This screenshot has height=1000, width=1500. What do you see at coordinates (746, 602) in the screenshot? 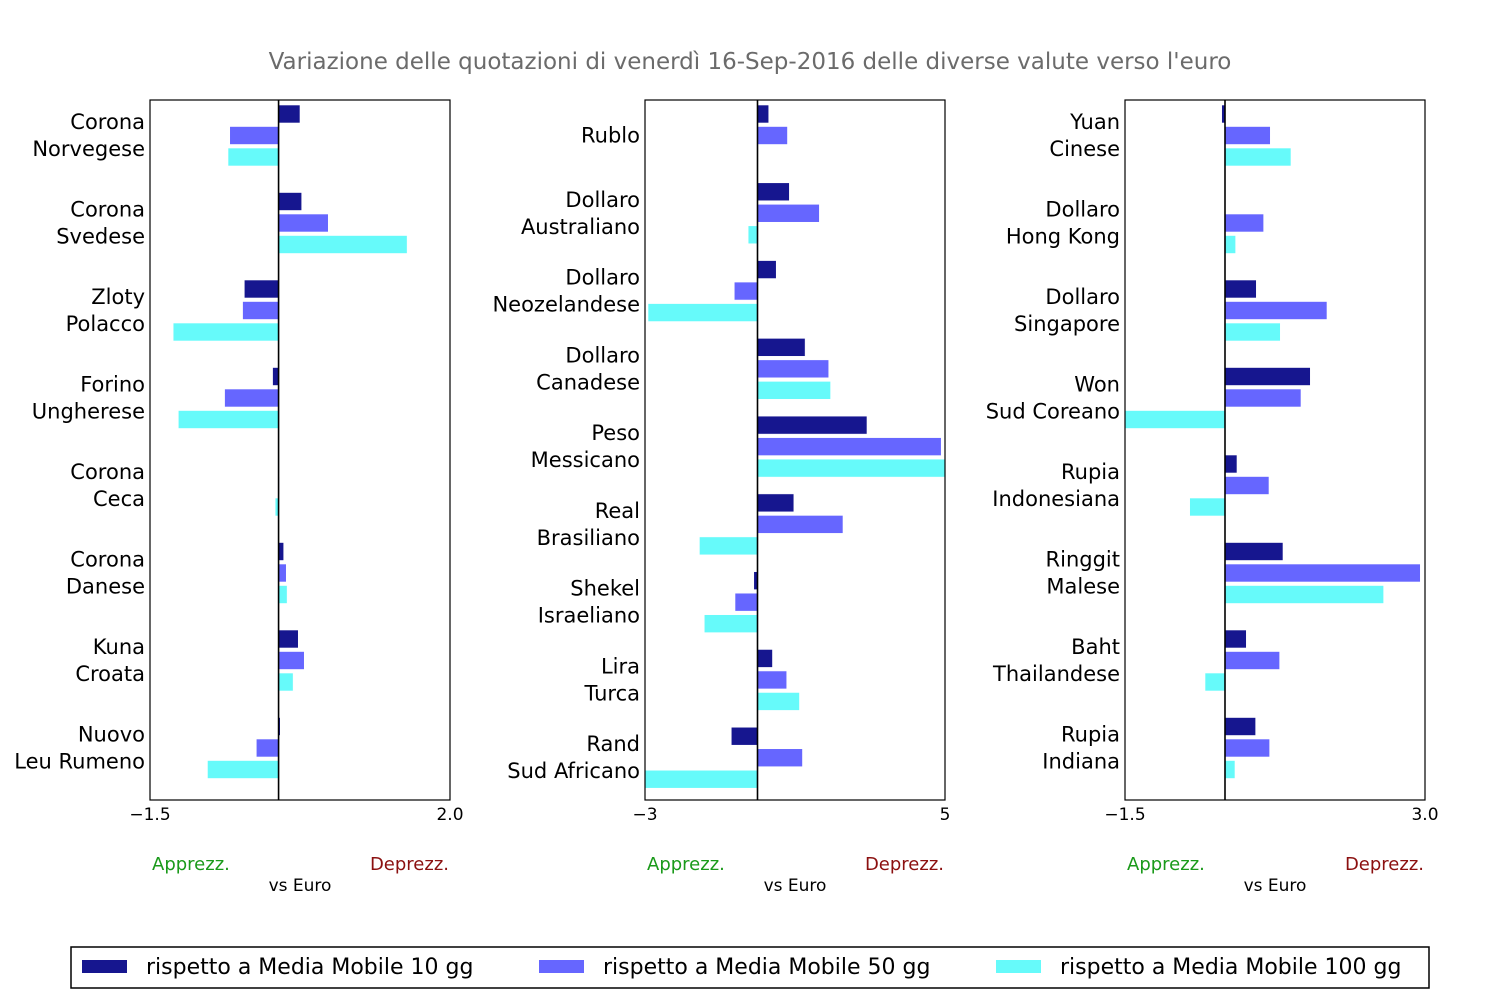
I see `bar-2-7-s2` at bounding box center [746, 602].